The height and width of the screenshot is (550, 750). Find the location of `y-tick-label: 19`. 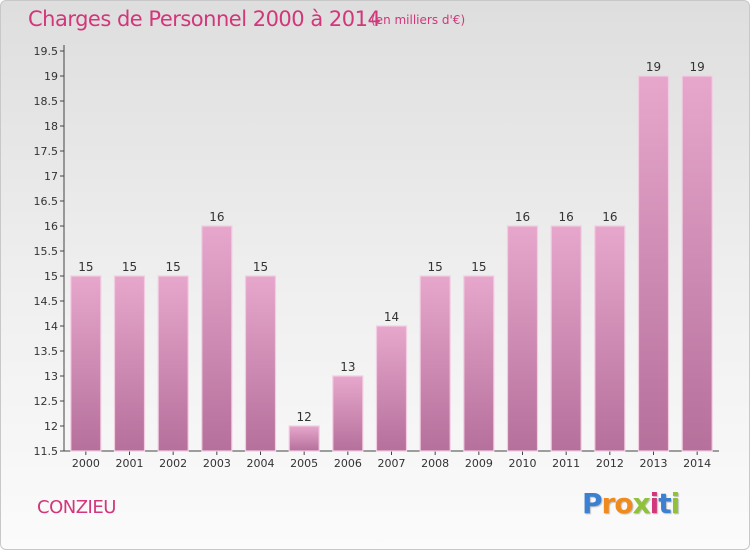

y-tick-label: 19 is located at coordinates (51, 76).